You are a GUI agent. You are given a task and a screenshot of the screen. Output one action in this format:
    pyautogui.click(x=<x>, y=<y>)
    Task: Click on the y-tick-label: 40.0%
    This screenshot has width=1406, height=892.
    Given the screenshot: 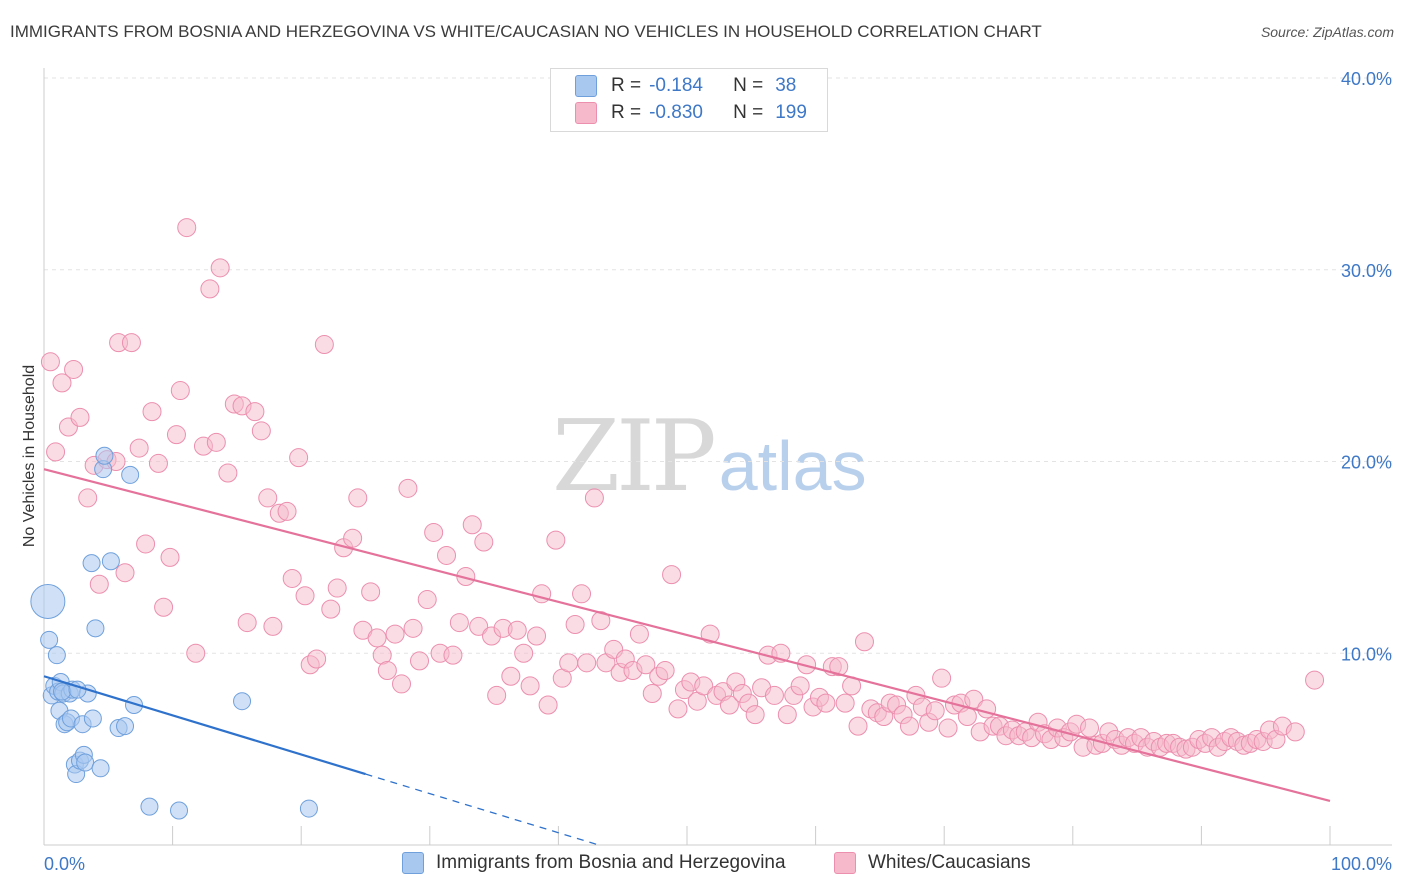 What is the action you would take?
    pyautogui.click(x=1366, y=79)
    